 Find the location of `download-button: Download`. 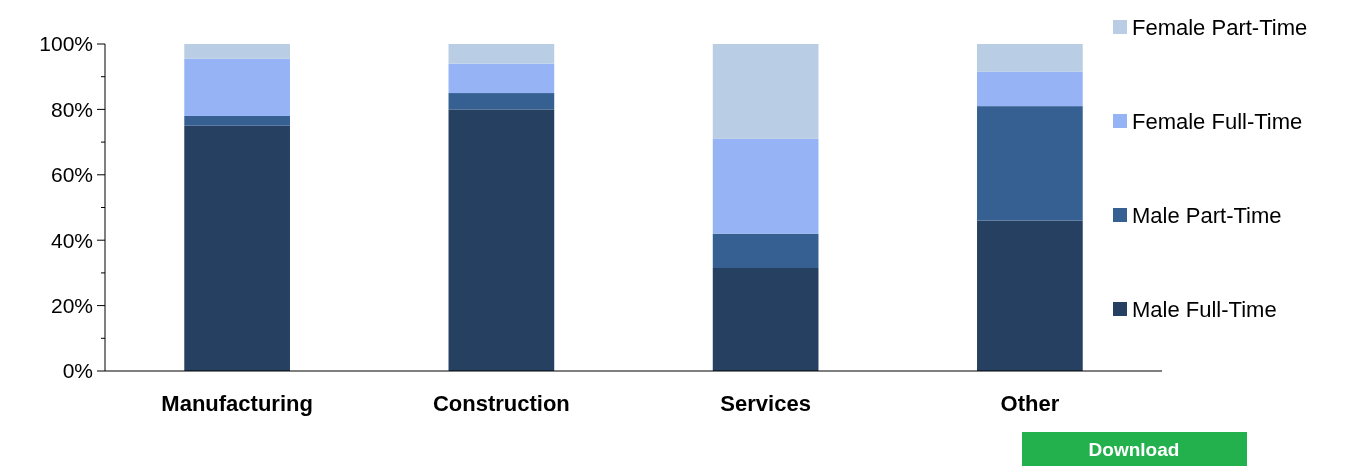

download-button: Download is located at coordinates (1134, 449).